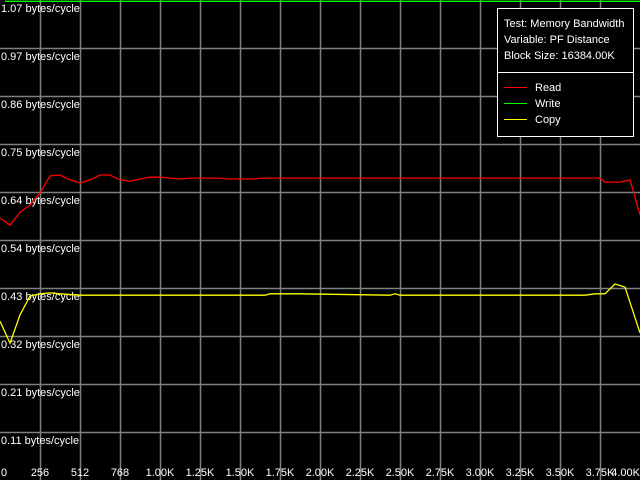  What do you see at coordinates (320, 314) in the screenshot?
I see `series-line-copy` at bounding box center [320, 314].